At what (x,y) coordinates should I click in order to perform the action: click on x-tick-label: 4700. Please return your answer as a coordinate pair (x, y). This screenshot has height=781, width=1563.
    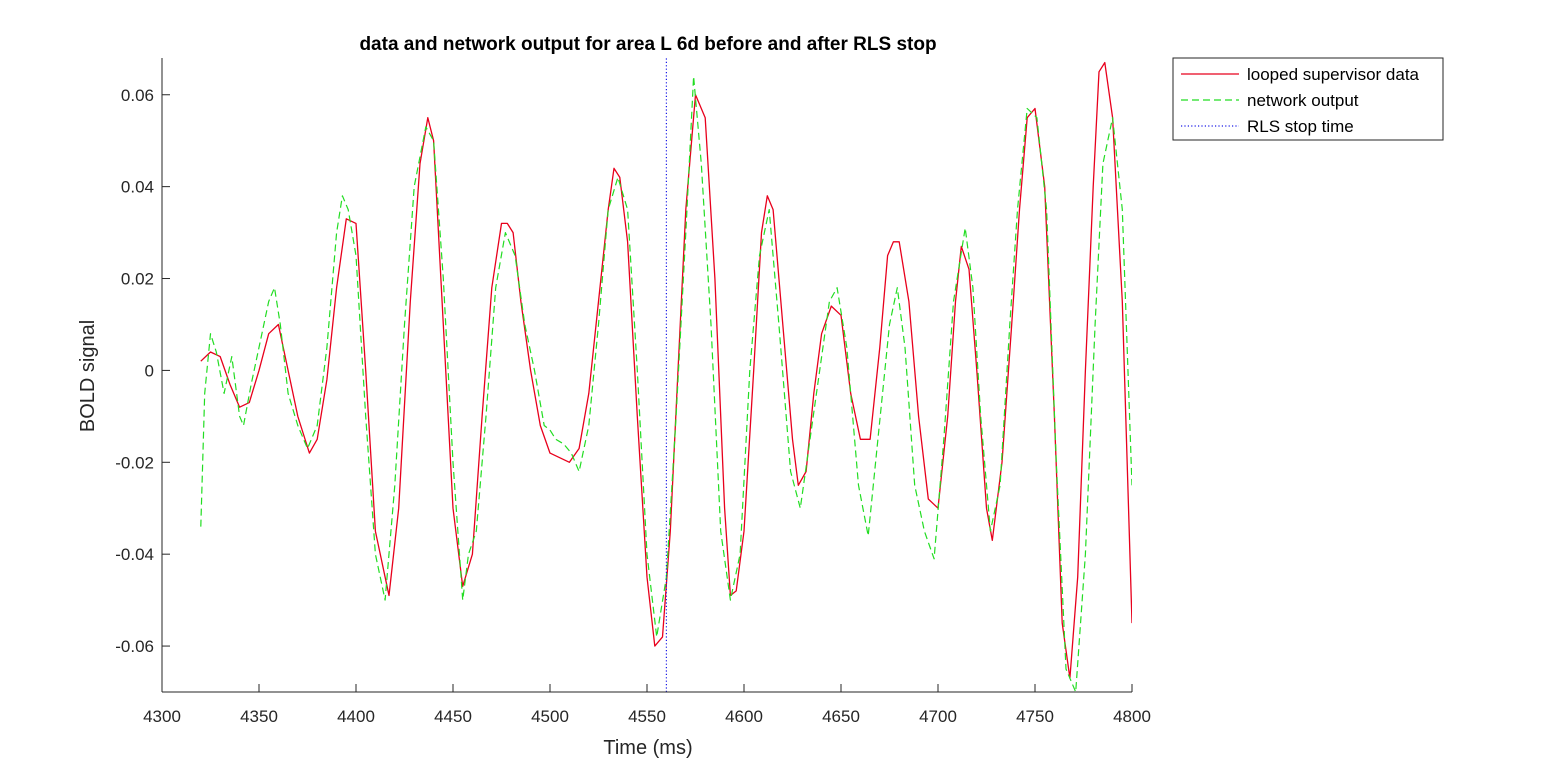
    Looking at the image, I should click on (938, 716).